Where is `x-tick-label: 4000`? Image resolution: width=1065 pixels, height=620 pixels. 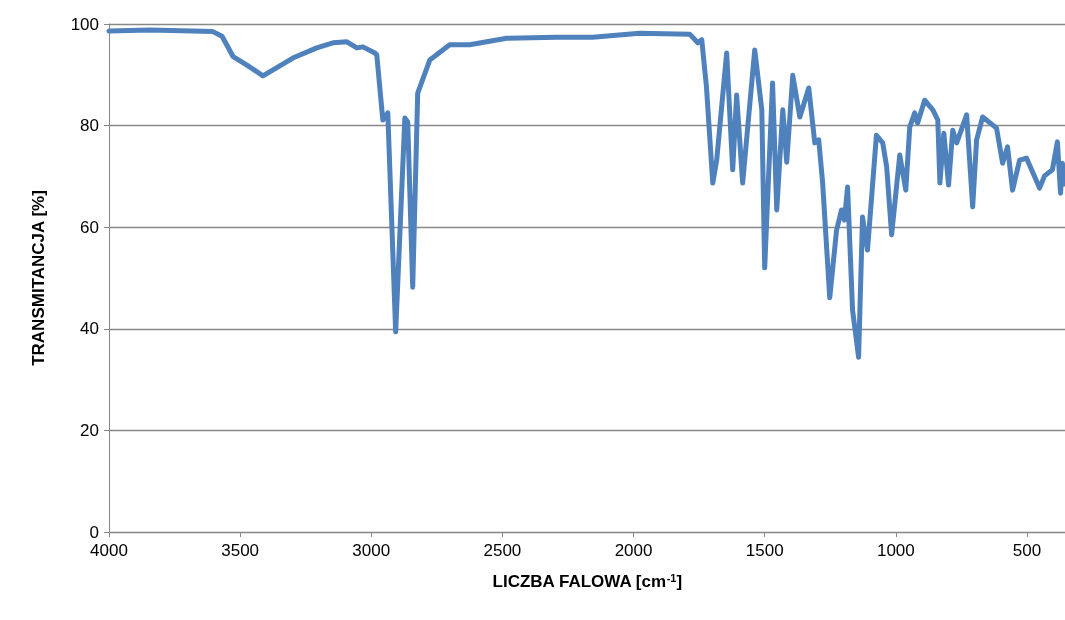
x-tick-label: 4000 is located at coordinates (109, 550).